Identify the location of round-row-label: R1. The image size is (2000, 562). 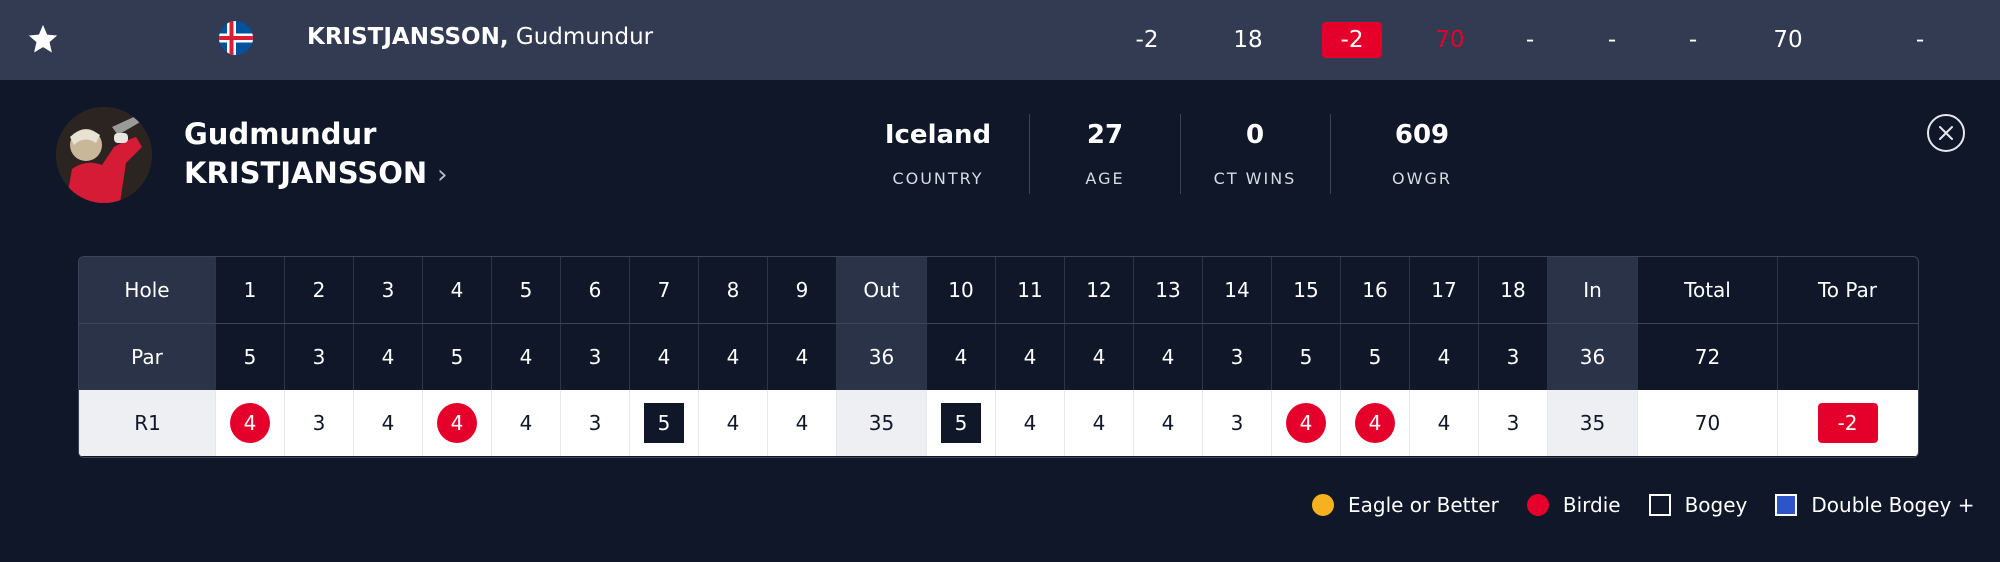
(147, 423).